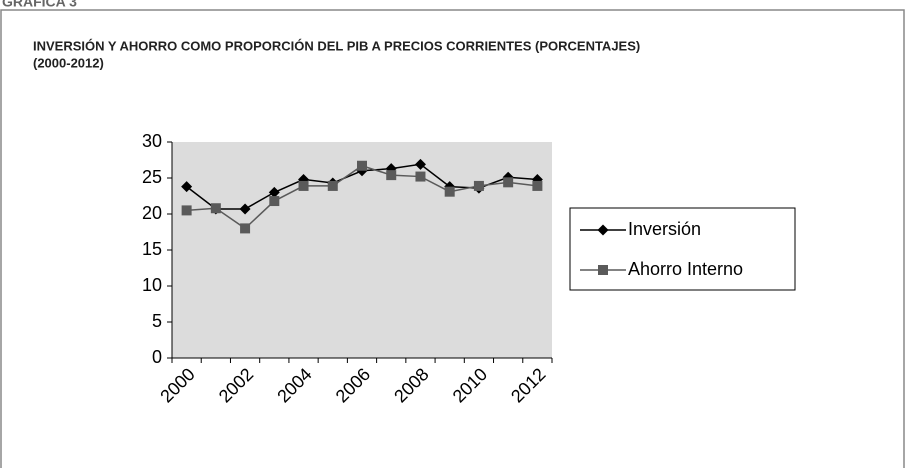 The image size is (906, 468). Describe the element at coordinates (152, 177) in the screenshot. I see `y-tick-label: 25` at that location.